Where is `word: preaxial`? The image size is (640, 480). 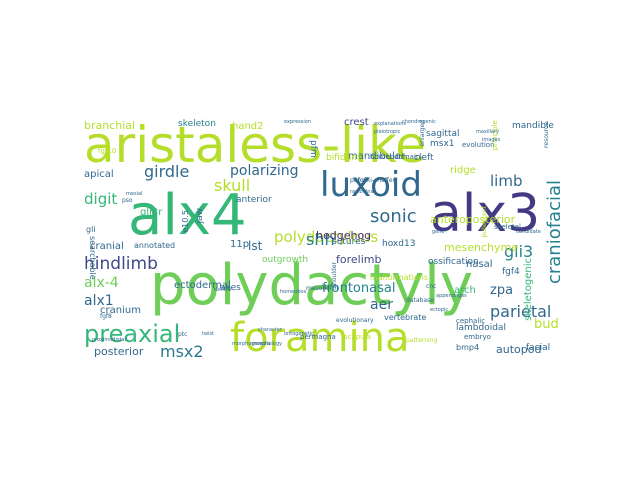
word: preaxial is located at coordinates (132, 334).